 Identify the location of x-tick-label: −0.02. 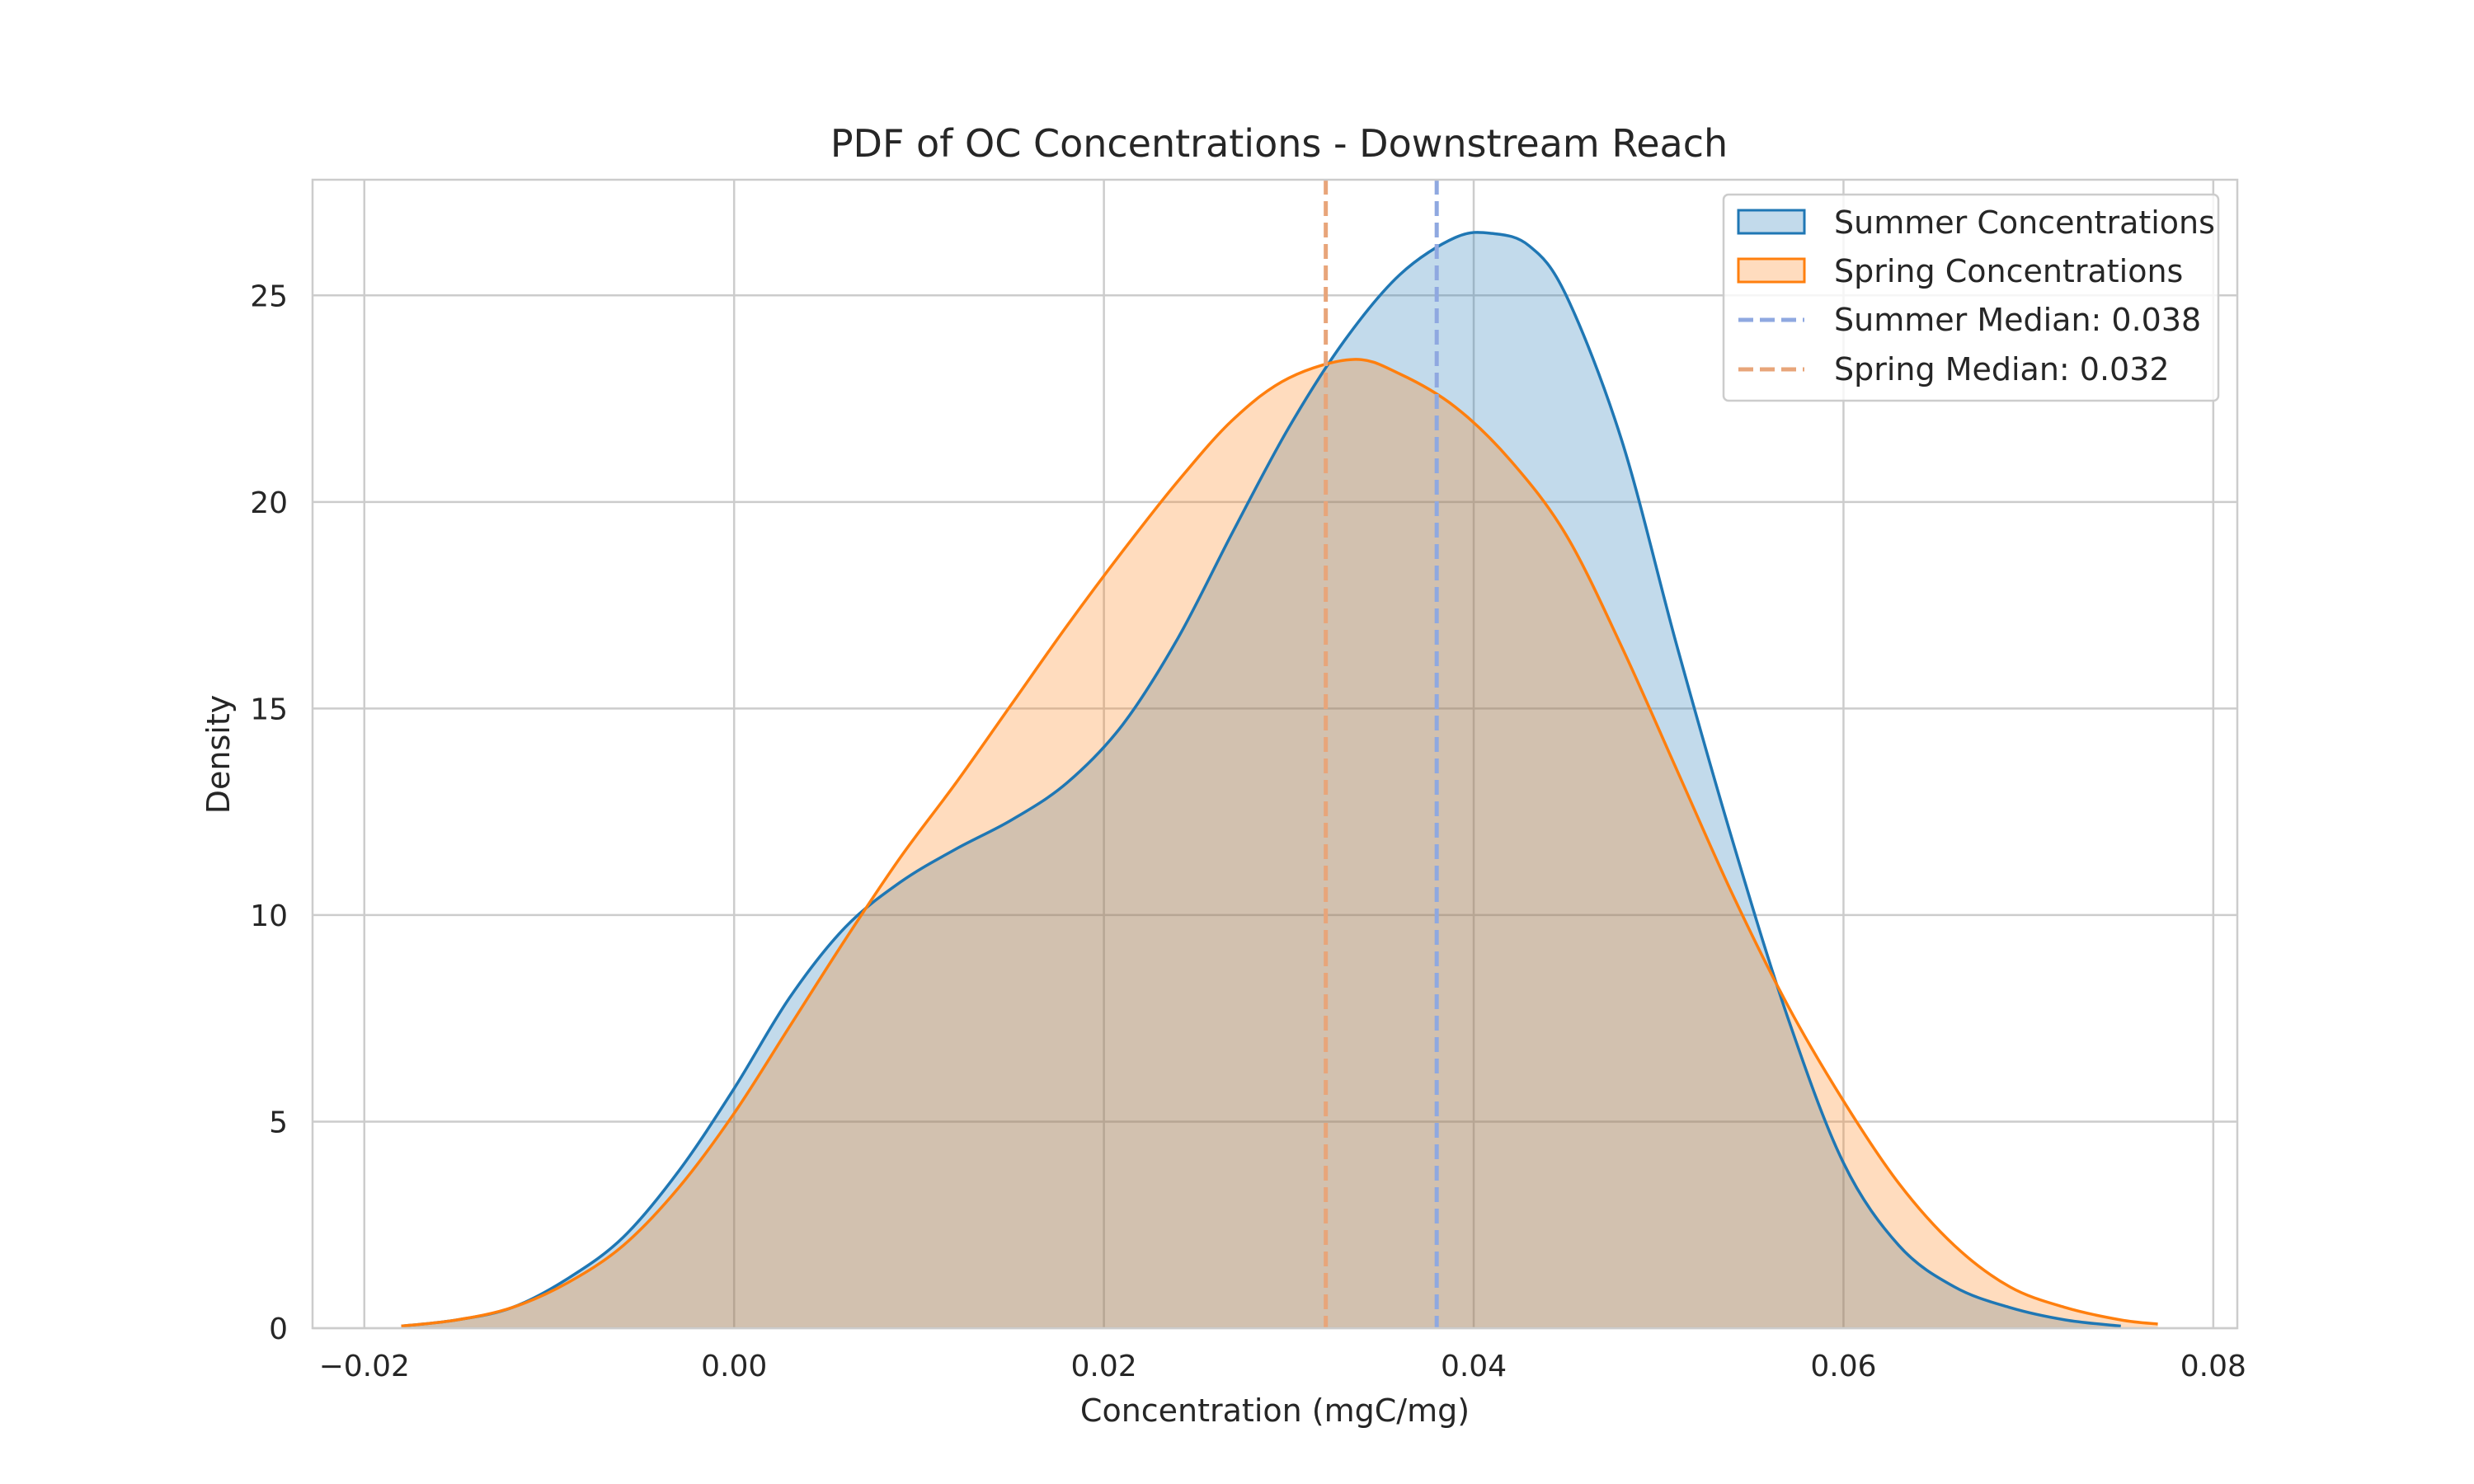
(364, 1366).